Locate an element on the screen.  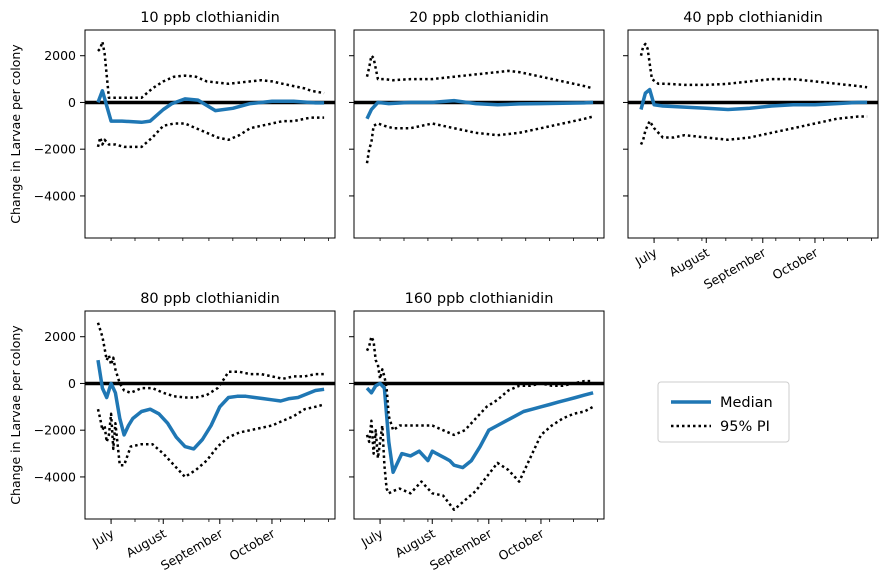
panel-title: 40 ppb clothianidin is located at coordinates (753, 18).